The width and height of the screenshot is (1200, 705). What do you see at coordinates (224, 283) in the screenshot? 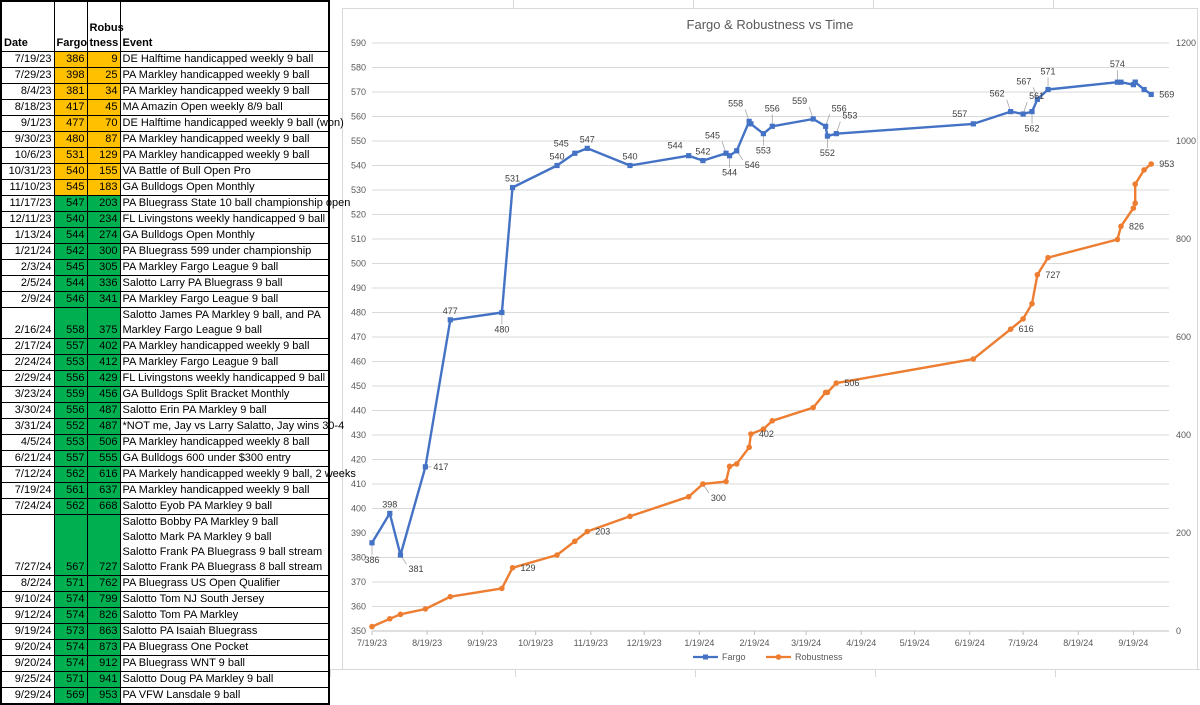
I see `cell-event: Salotto Larry PA Bluegrass 9 ball` at bounding box center [224, 283].